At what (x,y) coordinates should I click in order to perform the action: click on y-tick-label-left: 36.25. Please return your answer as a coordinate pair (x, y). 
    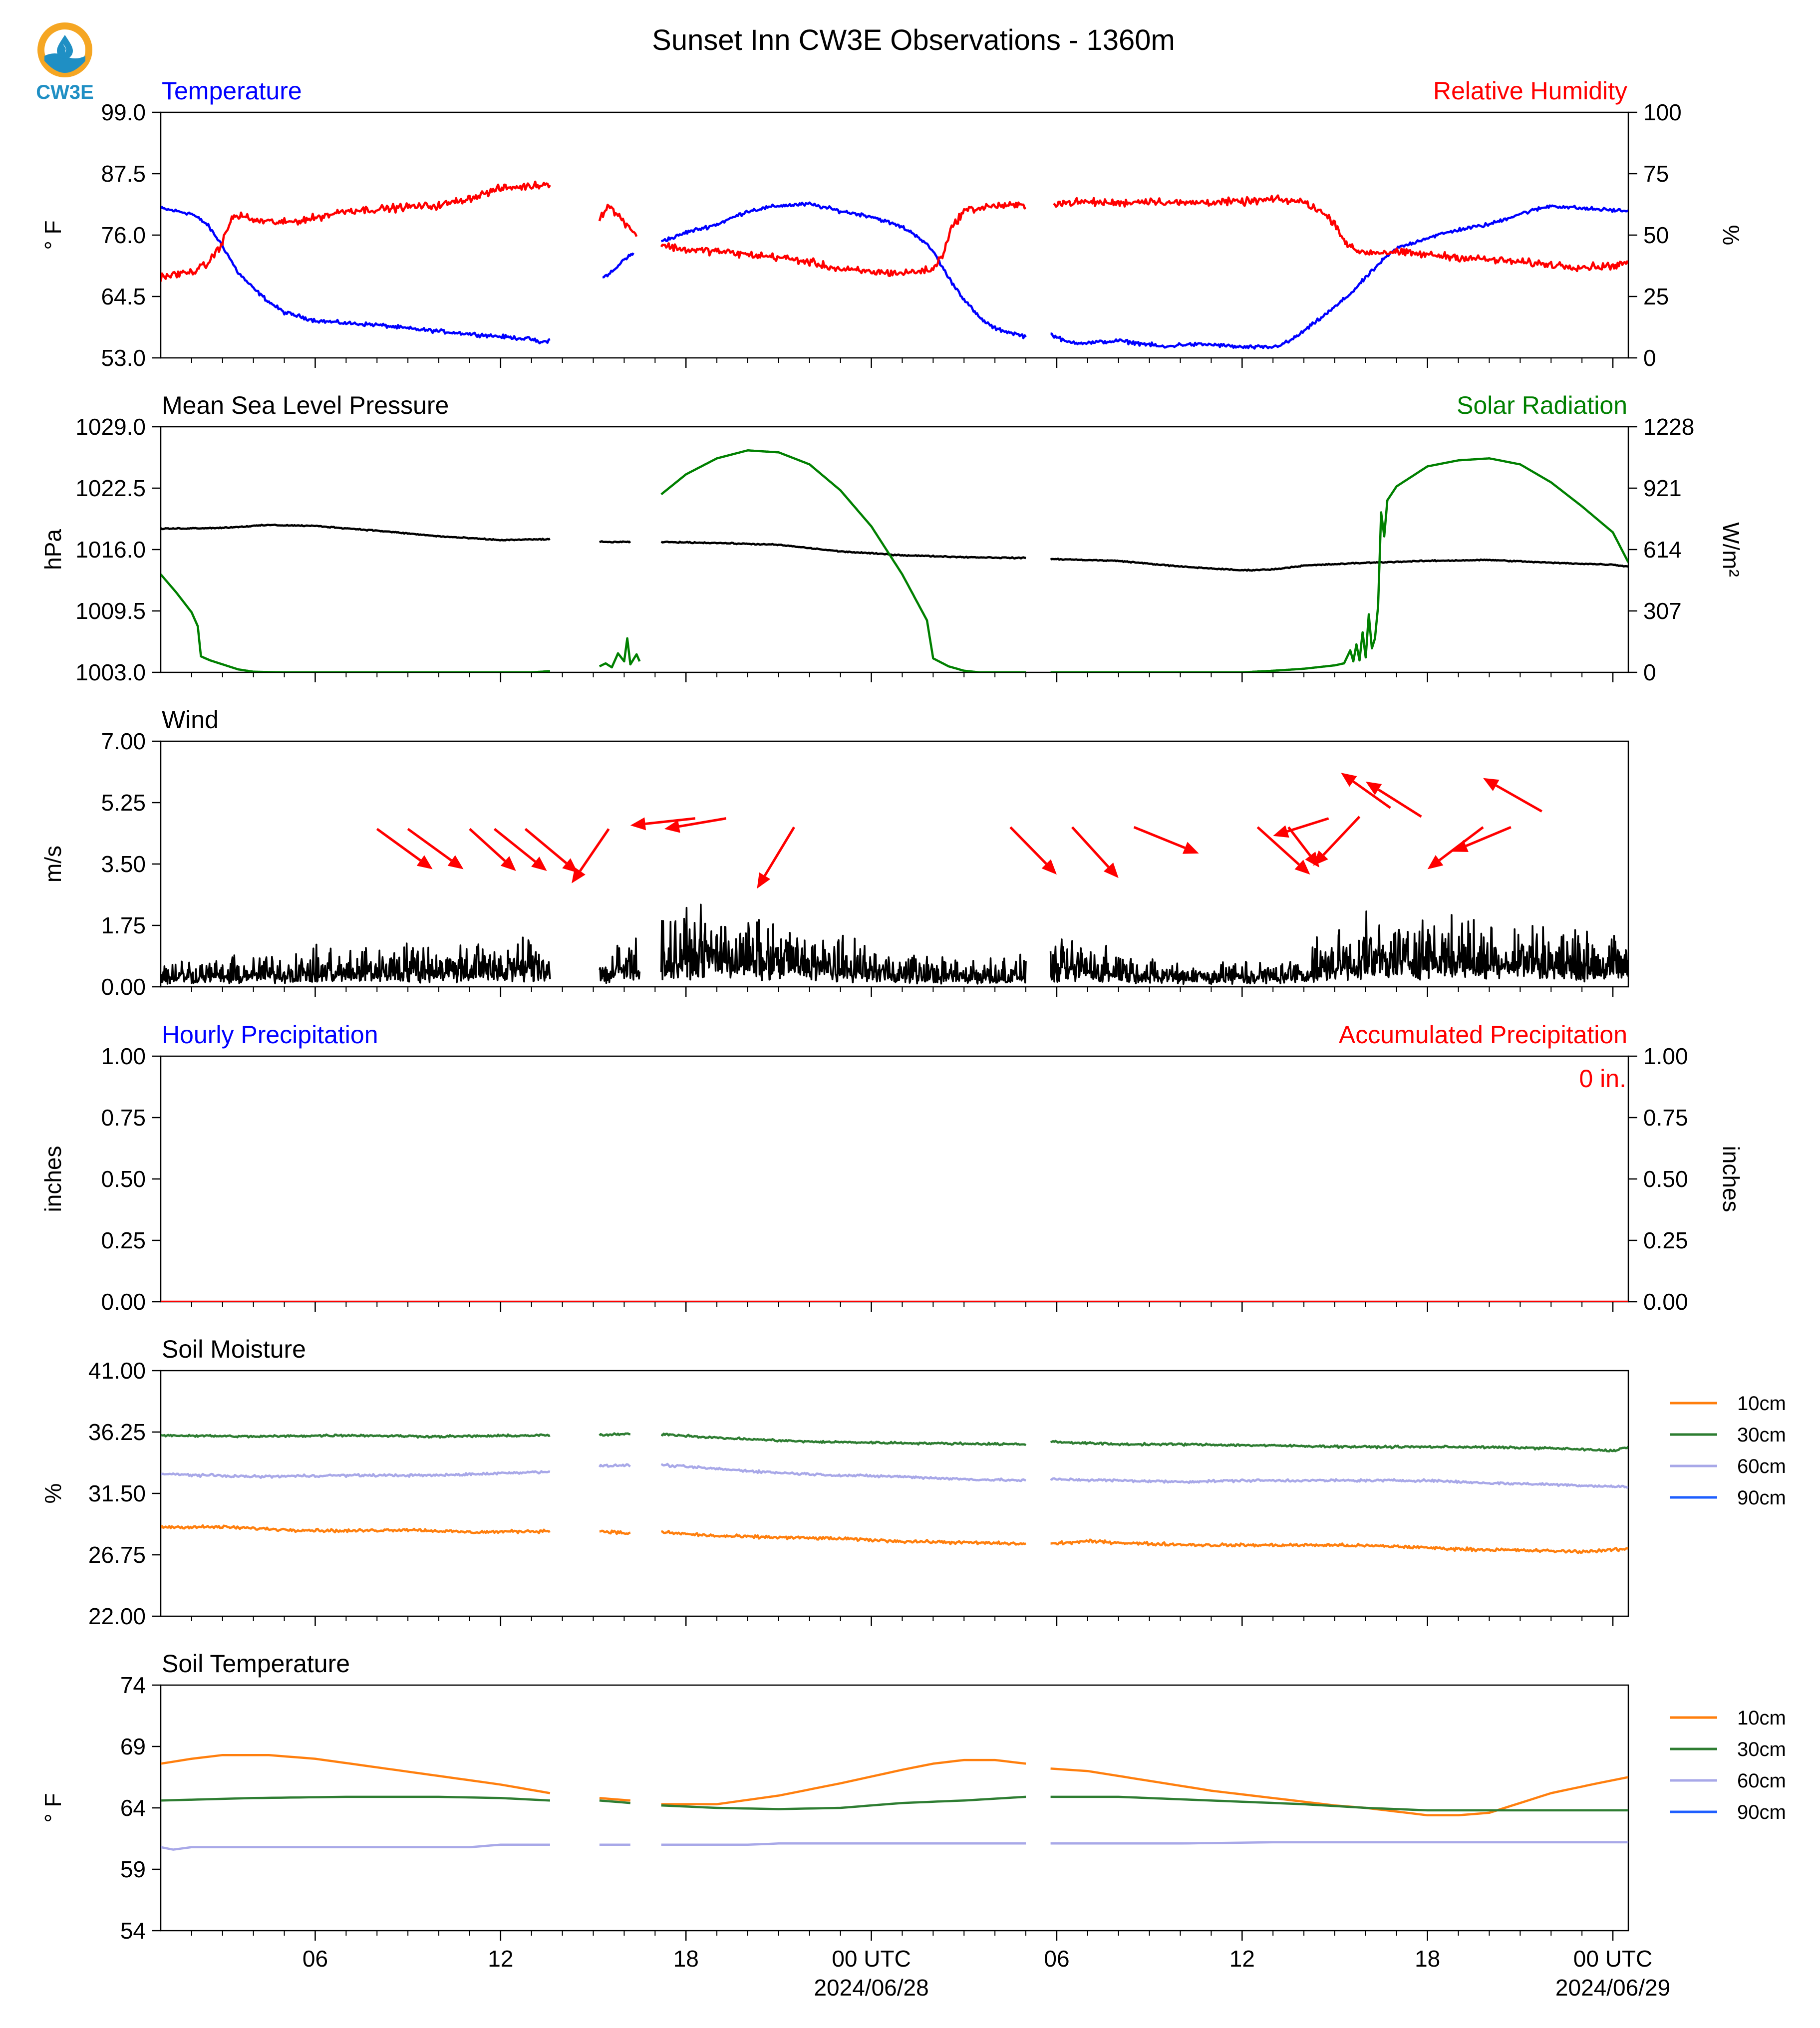
    Looking at the image, I should click on (117, 1432).